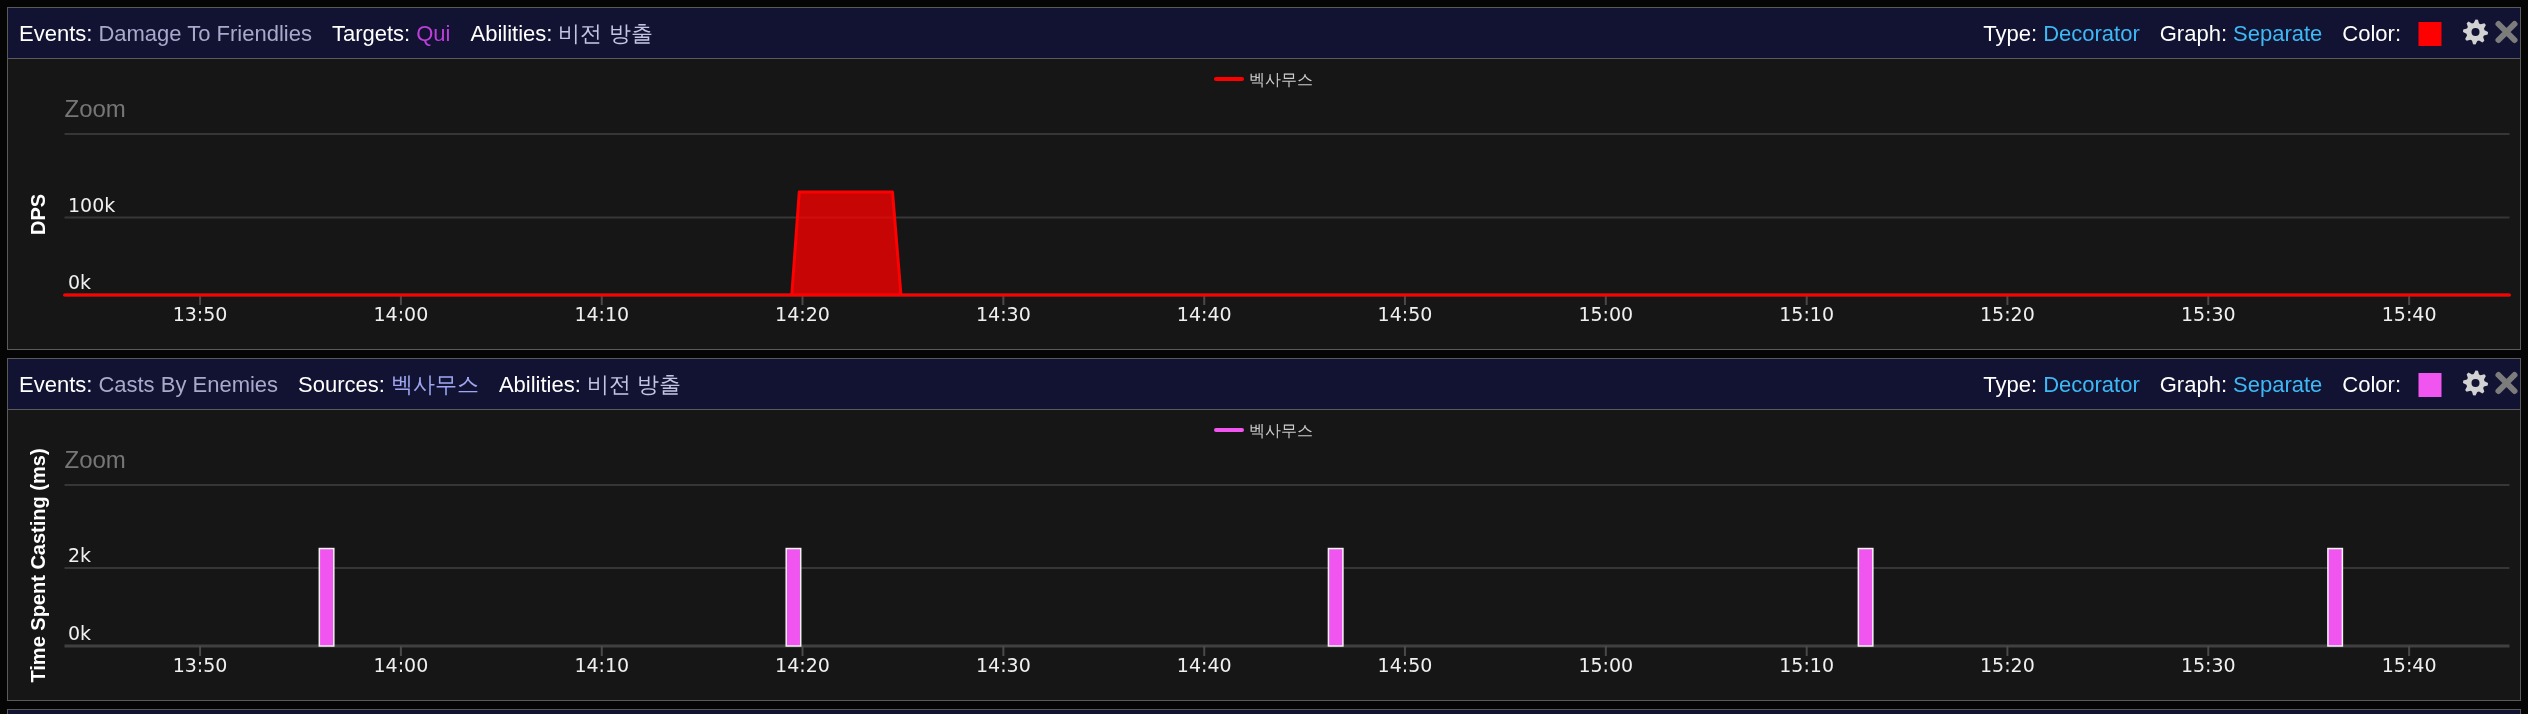 The image size is (2528, 714). What do you see at coordinates (434, 384) in the screenshot?
I see `filter-value: 벡사무스` at bounding box center [434, 384].